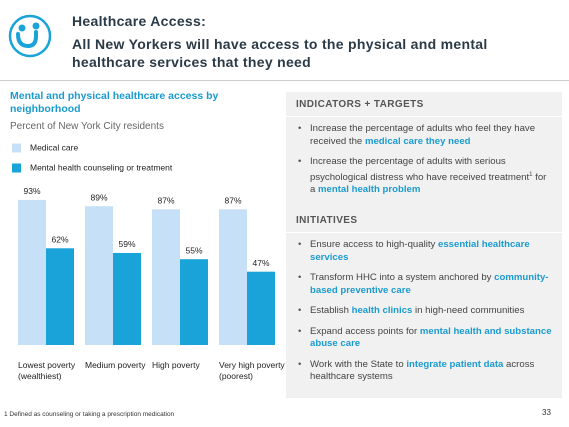 This screenshot has width=569, height=427. I want to click on value-label: 59%, so click(126, 244).